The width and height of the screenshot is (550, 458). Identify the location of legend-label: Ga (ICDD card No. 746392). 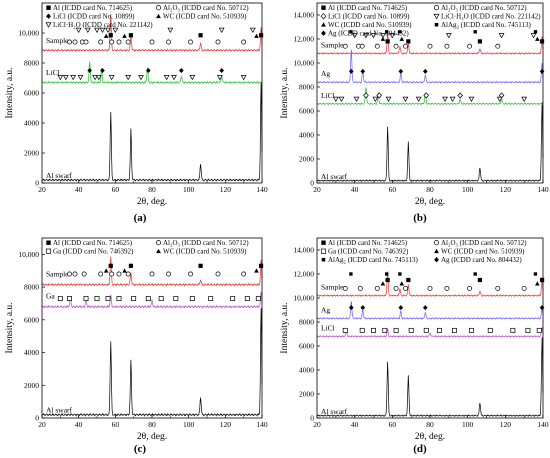
(93, 252).